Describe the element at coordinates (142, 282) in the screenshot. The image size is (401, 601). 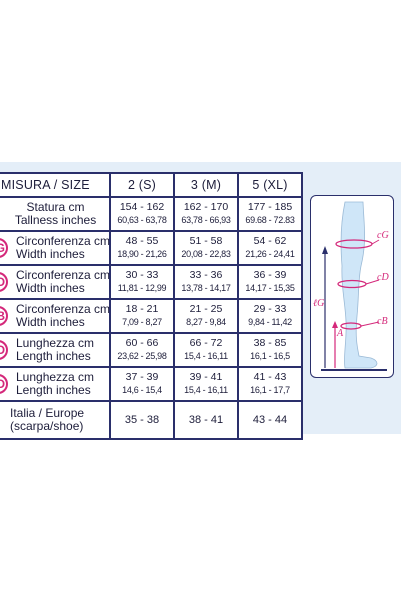
I see `cell-s: 30 - 33 11,81 - 12,99` at that location.